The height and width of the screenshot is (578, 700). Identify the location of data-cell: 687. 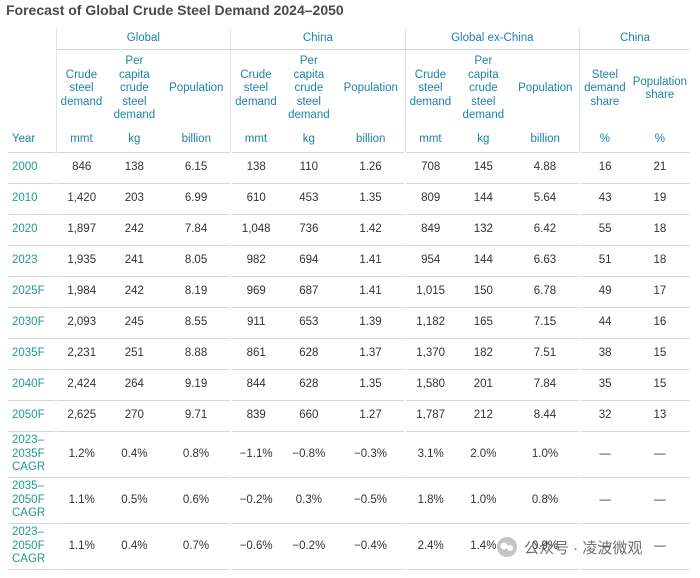
(308, 292).